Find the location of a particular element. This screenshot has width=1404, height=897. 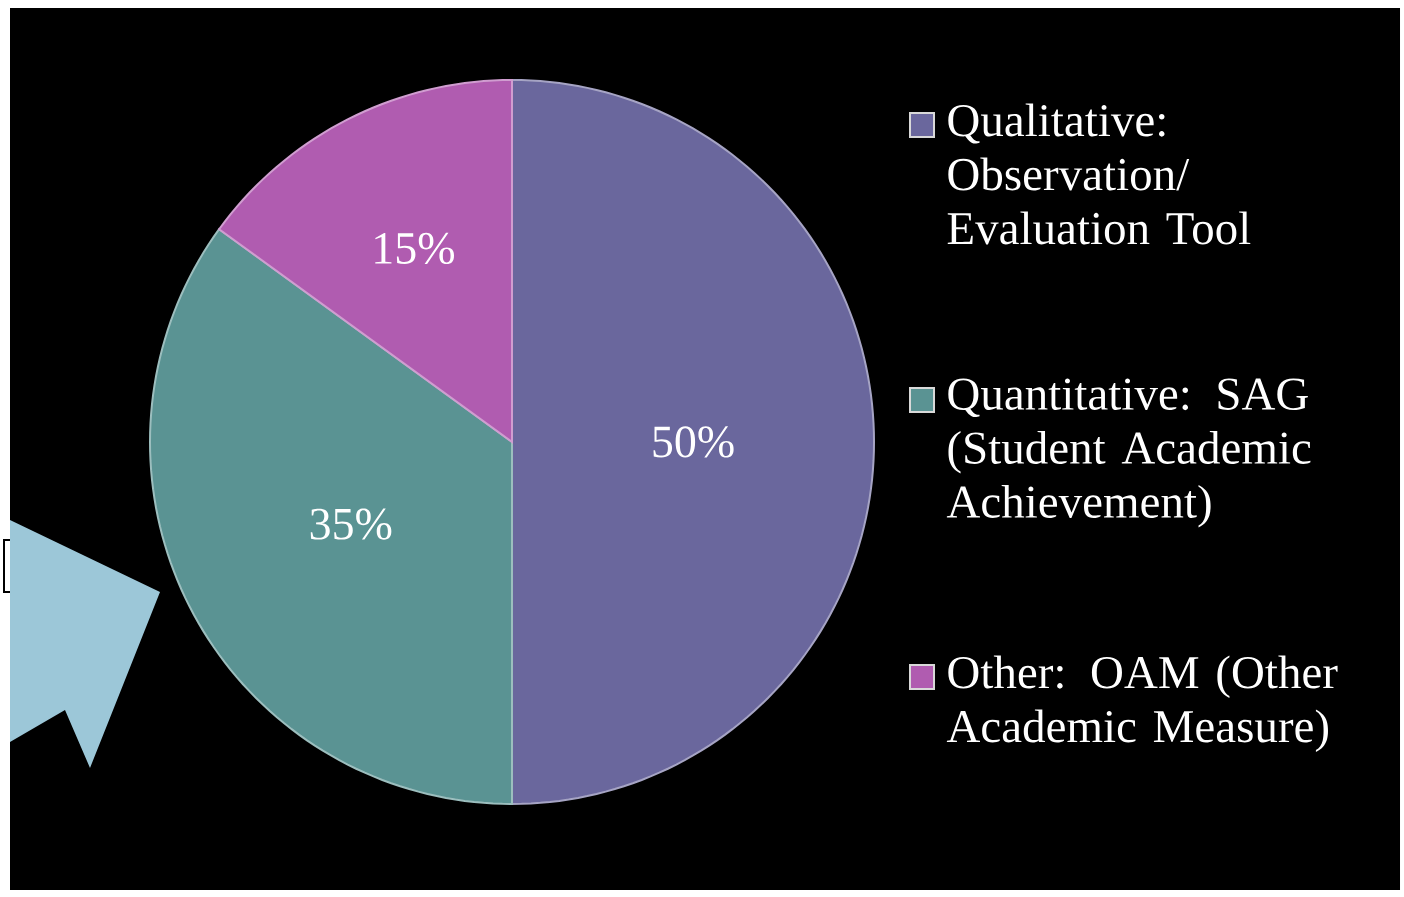

data-label: 15% is located at coordinates (414, 248).